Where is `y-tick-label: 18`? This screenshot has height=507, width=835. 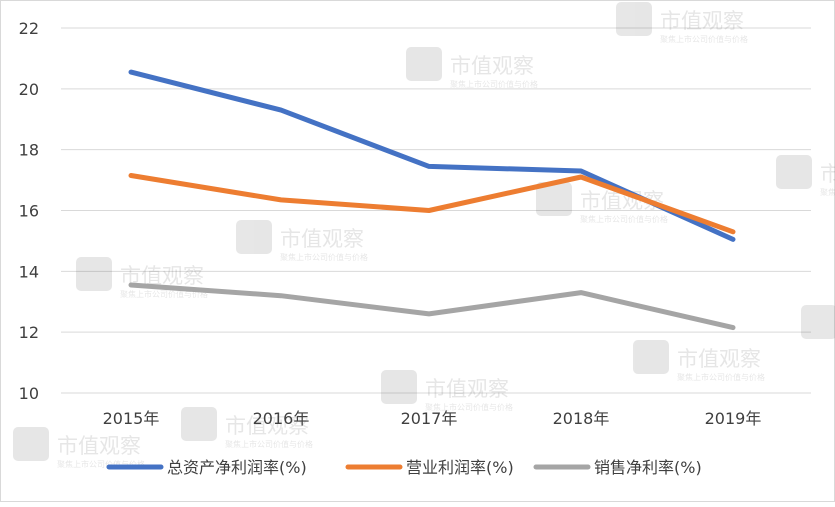
y-tick-label: 18 is located at coordinates (29, 150).